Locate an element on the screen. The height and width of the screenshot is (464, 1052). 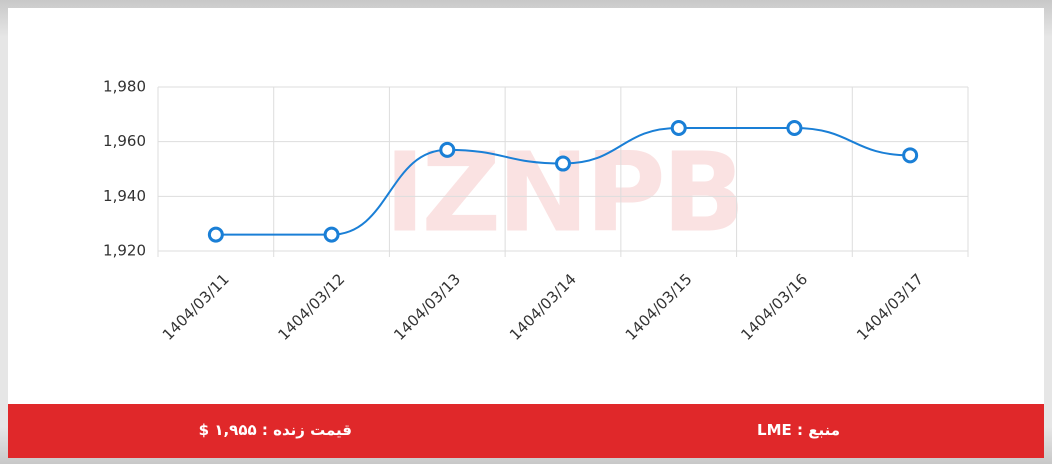
y-tick-label: 1,920 is located at coordinates (124, 251).